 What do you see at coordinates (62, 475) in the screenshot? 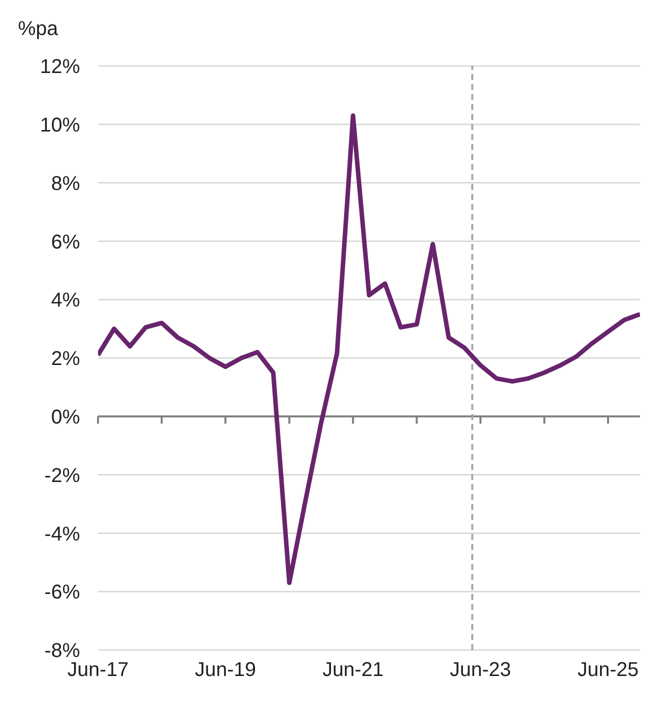
I see `y-tick-label: -2%` at bounding box center [62, 475].